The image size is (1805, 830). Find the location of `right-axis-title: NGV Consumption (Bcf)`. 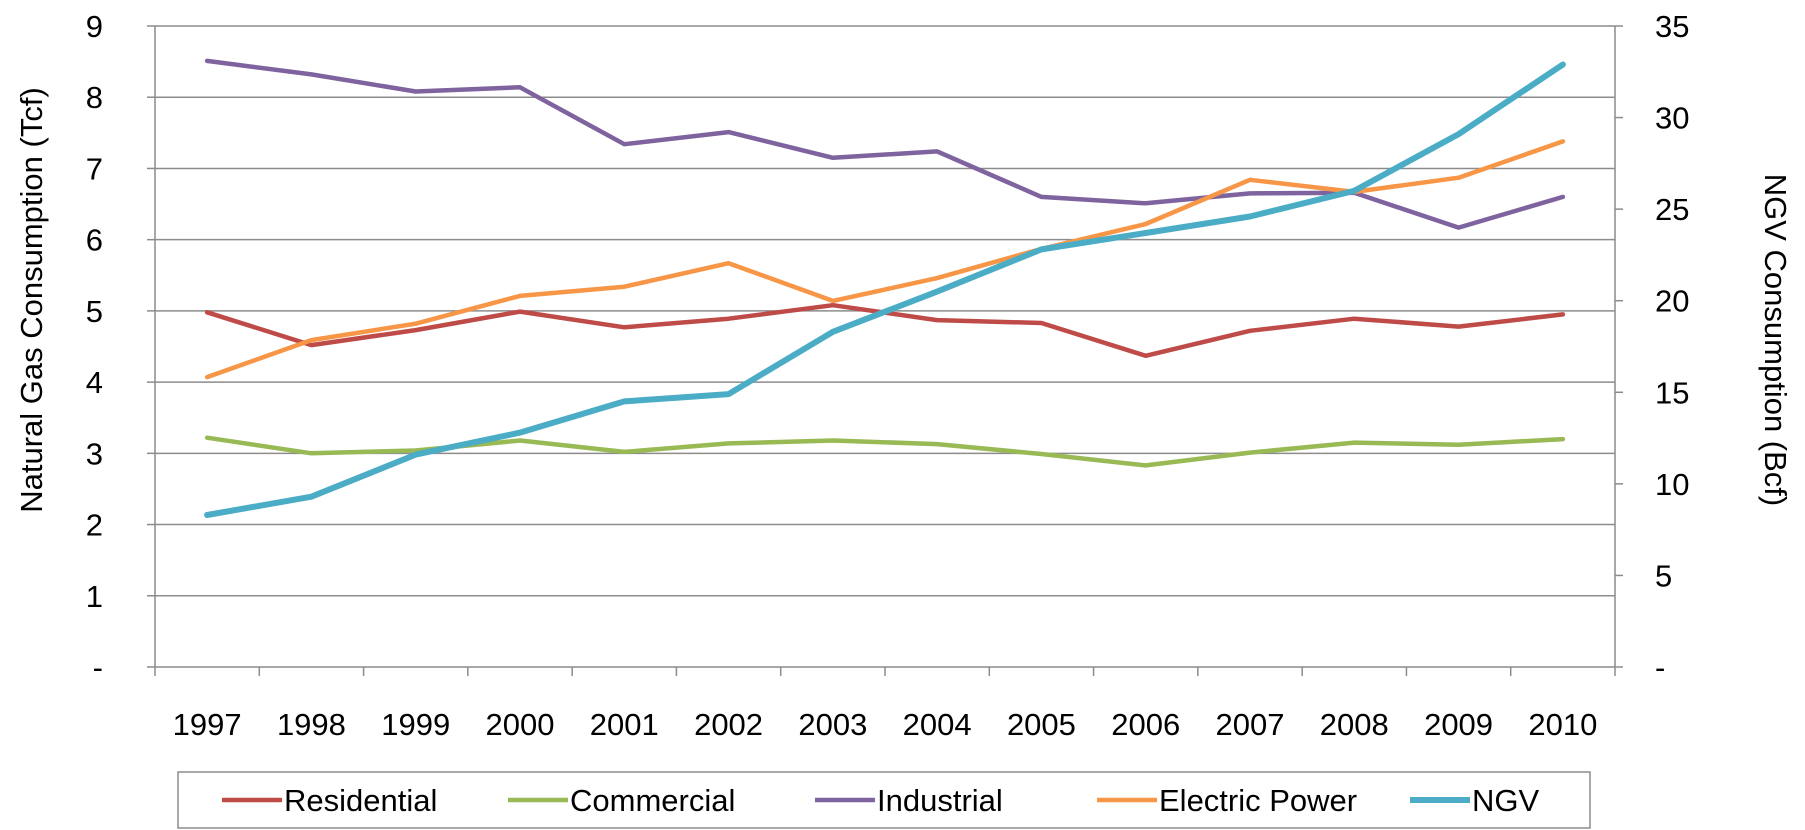

right-axis-title: NGV Consumption (Bcf) is located at coordinates (1775, 340).